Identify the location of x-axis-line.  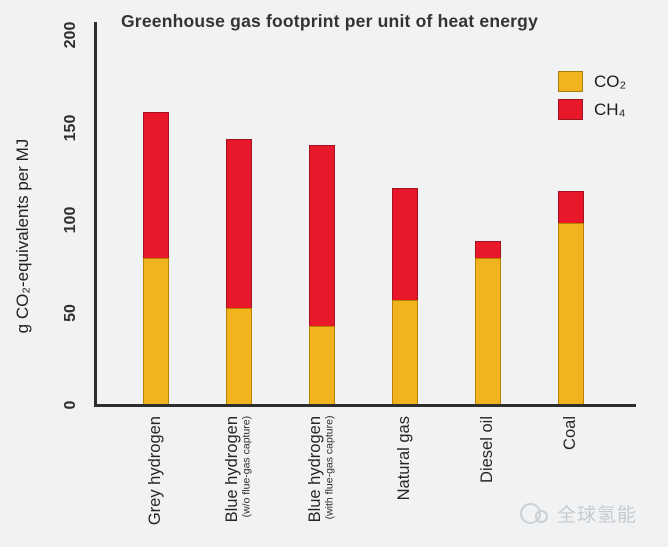
(365, 405).